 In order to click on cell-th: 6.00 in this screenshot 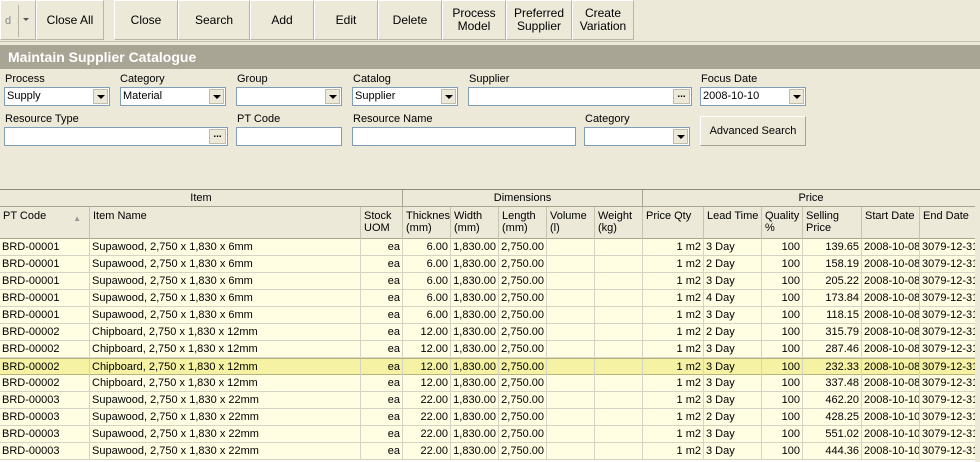, I will do `click(427, 315)`.